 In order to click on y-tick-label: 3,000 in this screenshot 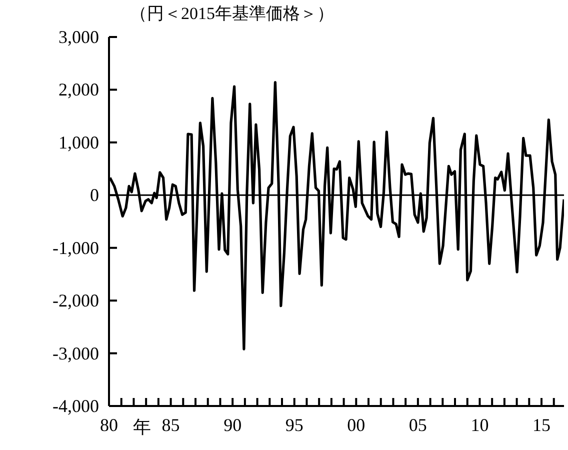, I will do `click(78, 37)`.